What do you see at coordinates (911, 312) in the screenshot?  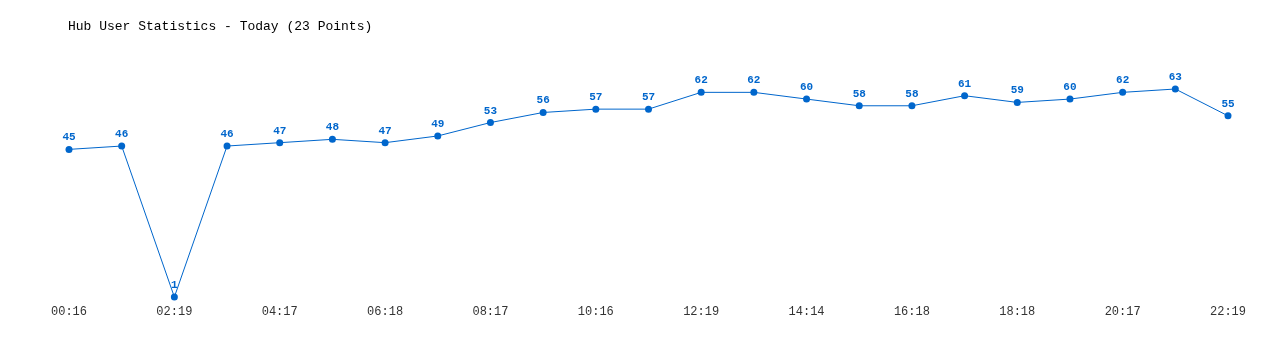 I see `x-tick-label: 16:18` at bounding box center [911, 312].